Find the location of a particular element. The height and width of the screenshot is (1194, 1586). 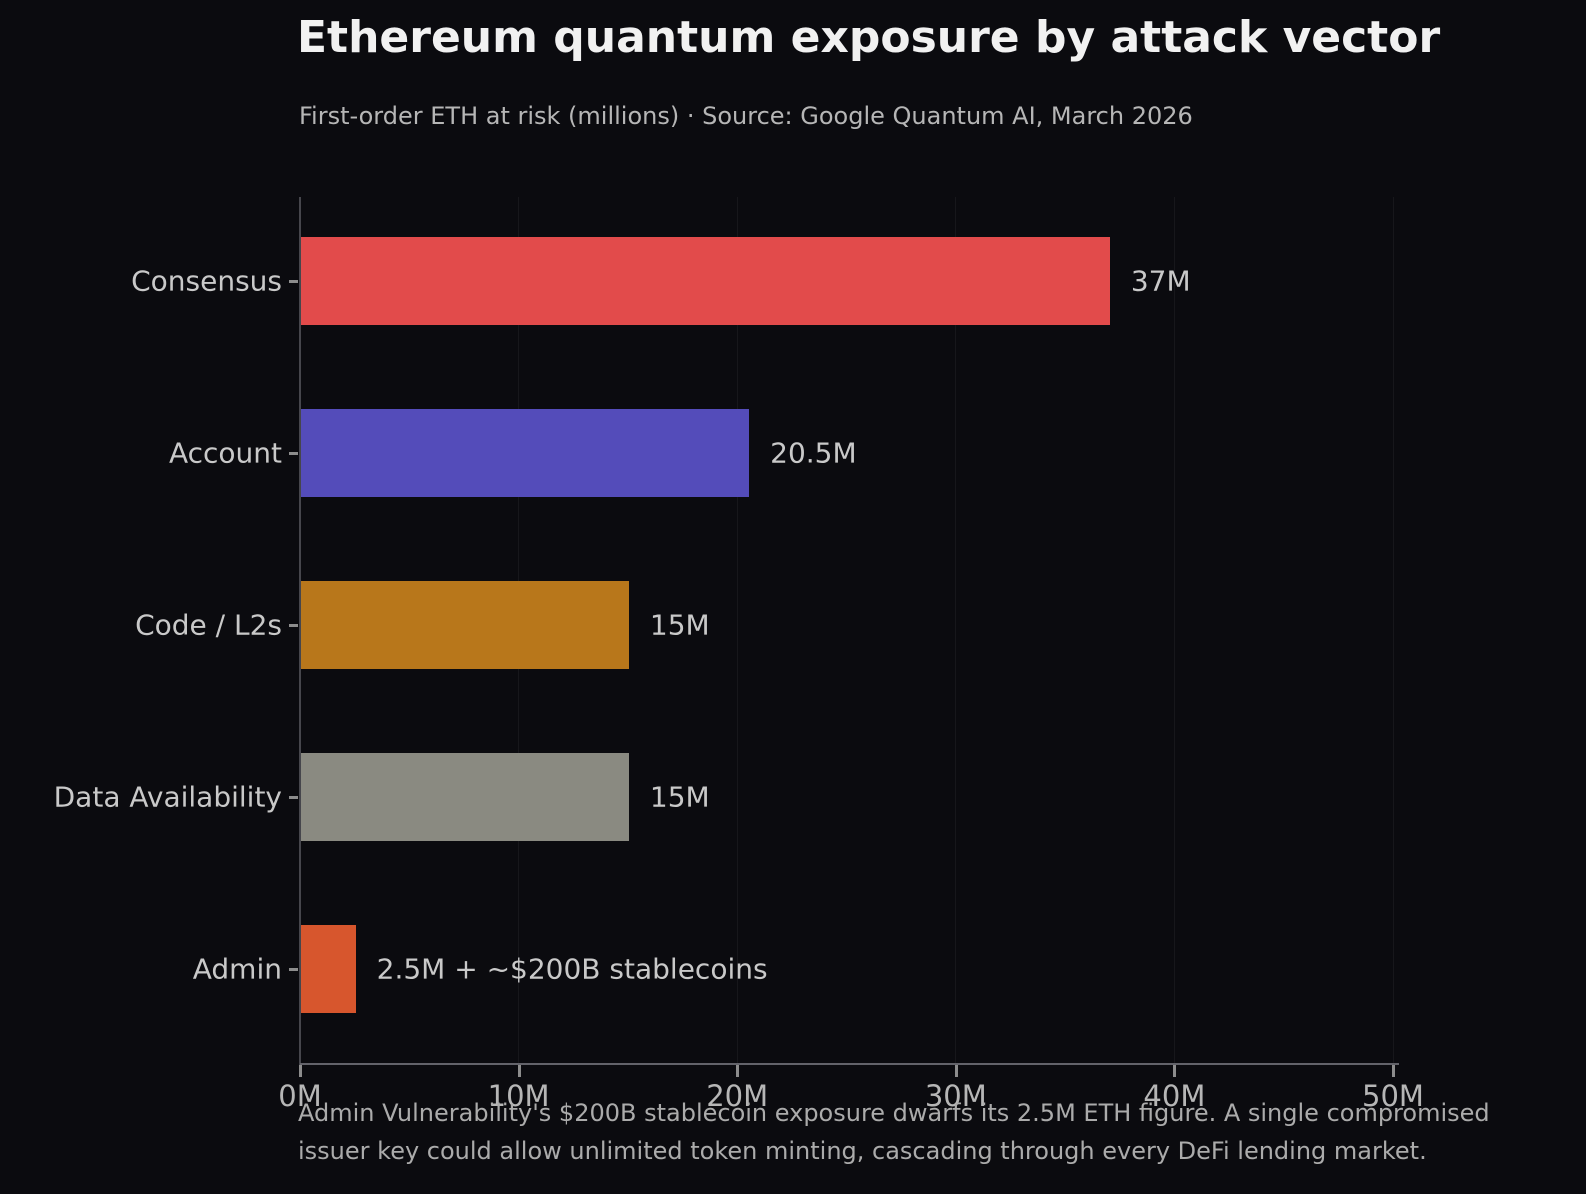

category-label-2: Code / L2s is located at coordinates (208, 625).